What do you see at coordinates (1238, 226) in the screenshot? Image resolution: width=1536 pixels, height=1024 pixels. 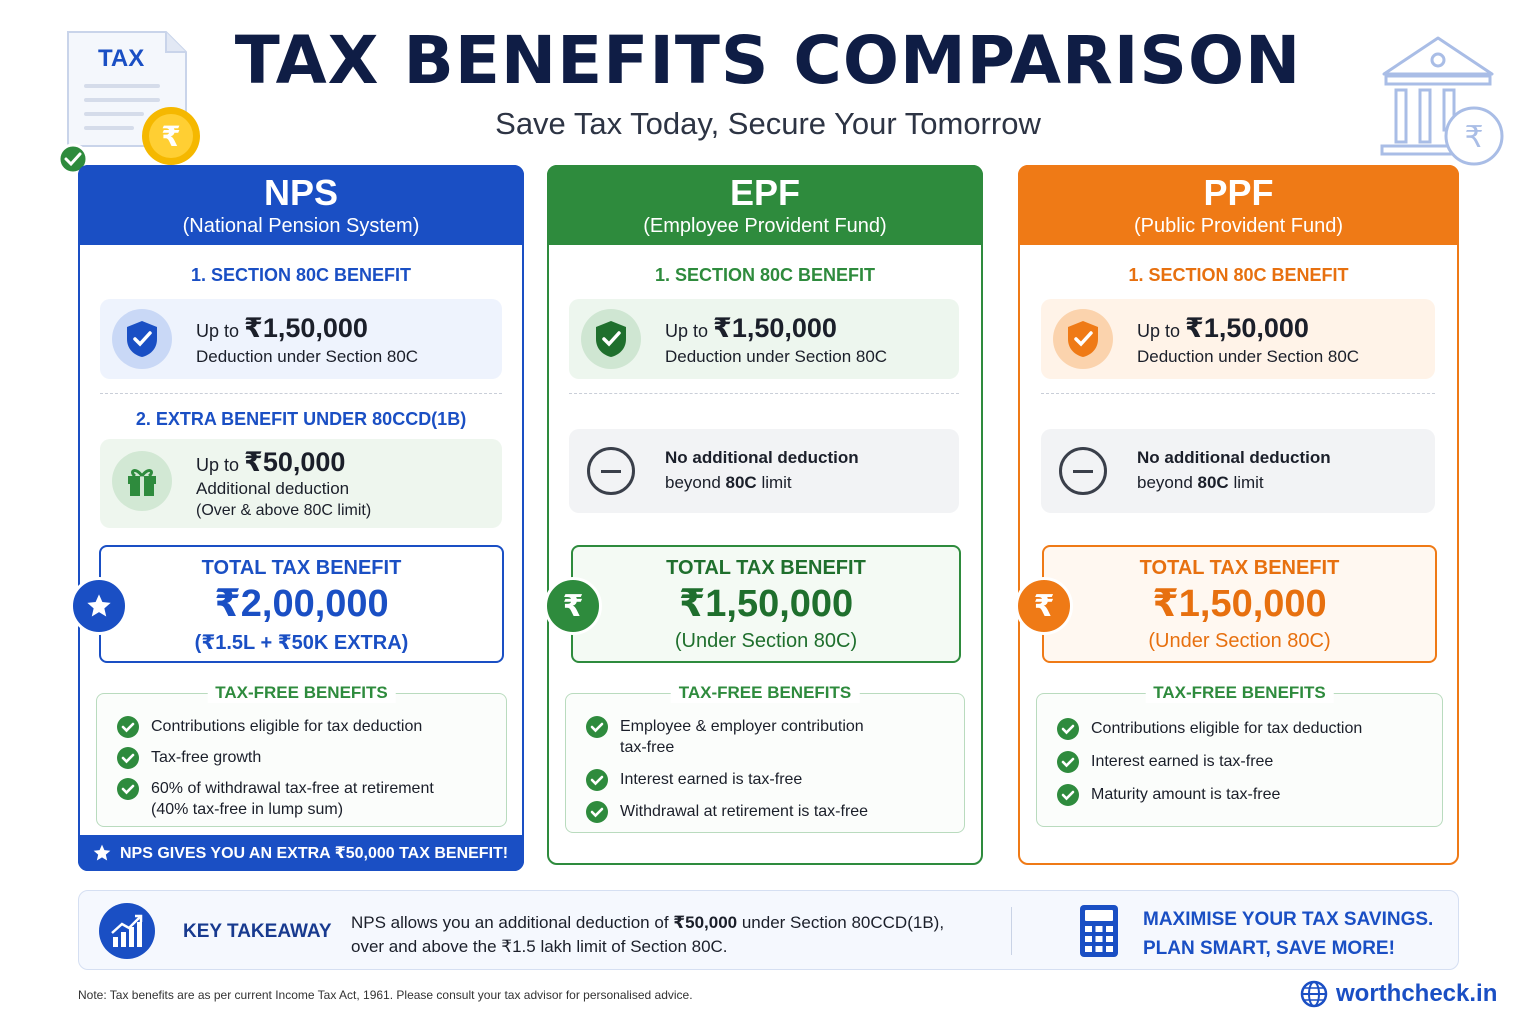 I see `ppf-full-name: (Public Provident Fund)` at bounding box center [1238, 226].